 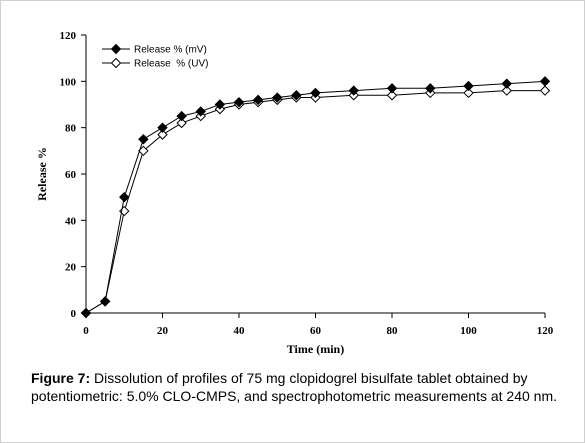 What do you see at coordinates (71, 268) in the screenshot?
I see `y-tick-label: 20` at bounding box center [71, 268].